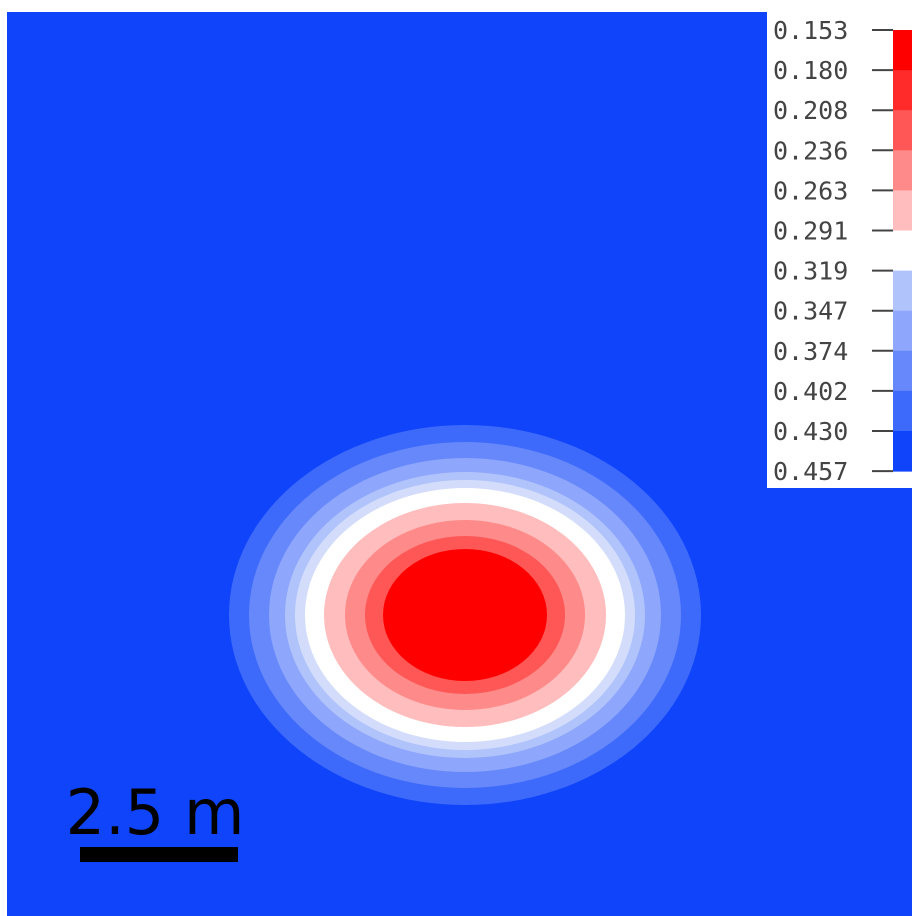  I want to click on legend-tick-label: 0.402, so click(810, 391).